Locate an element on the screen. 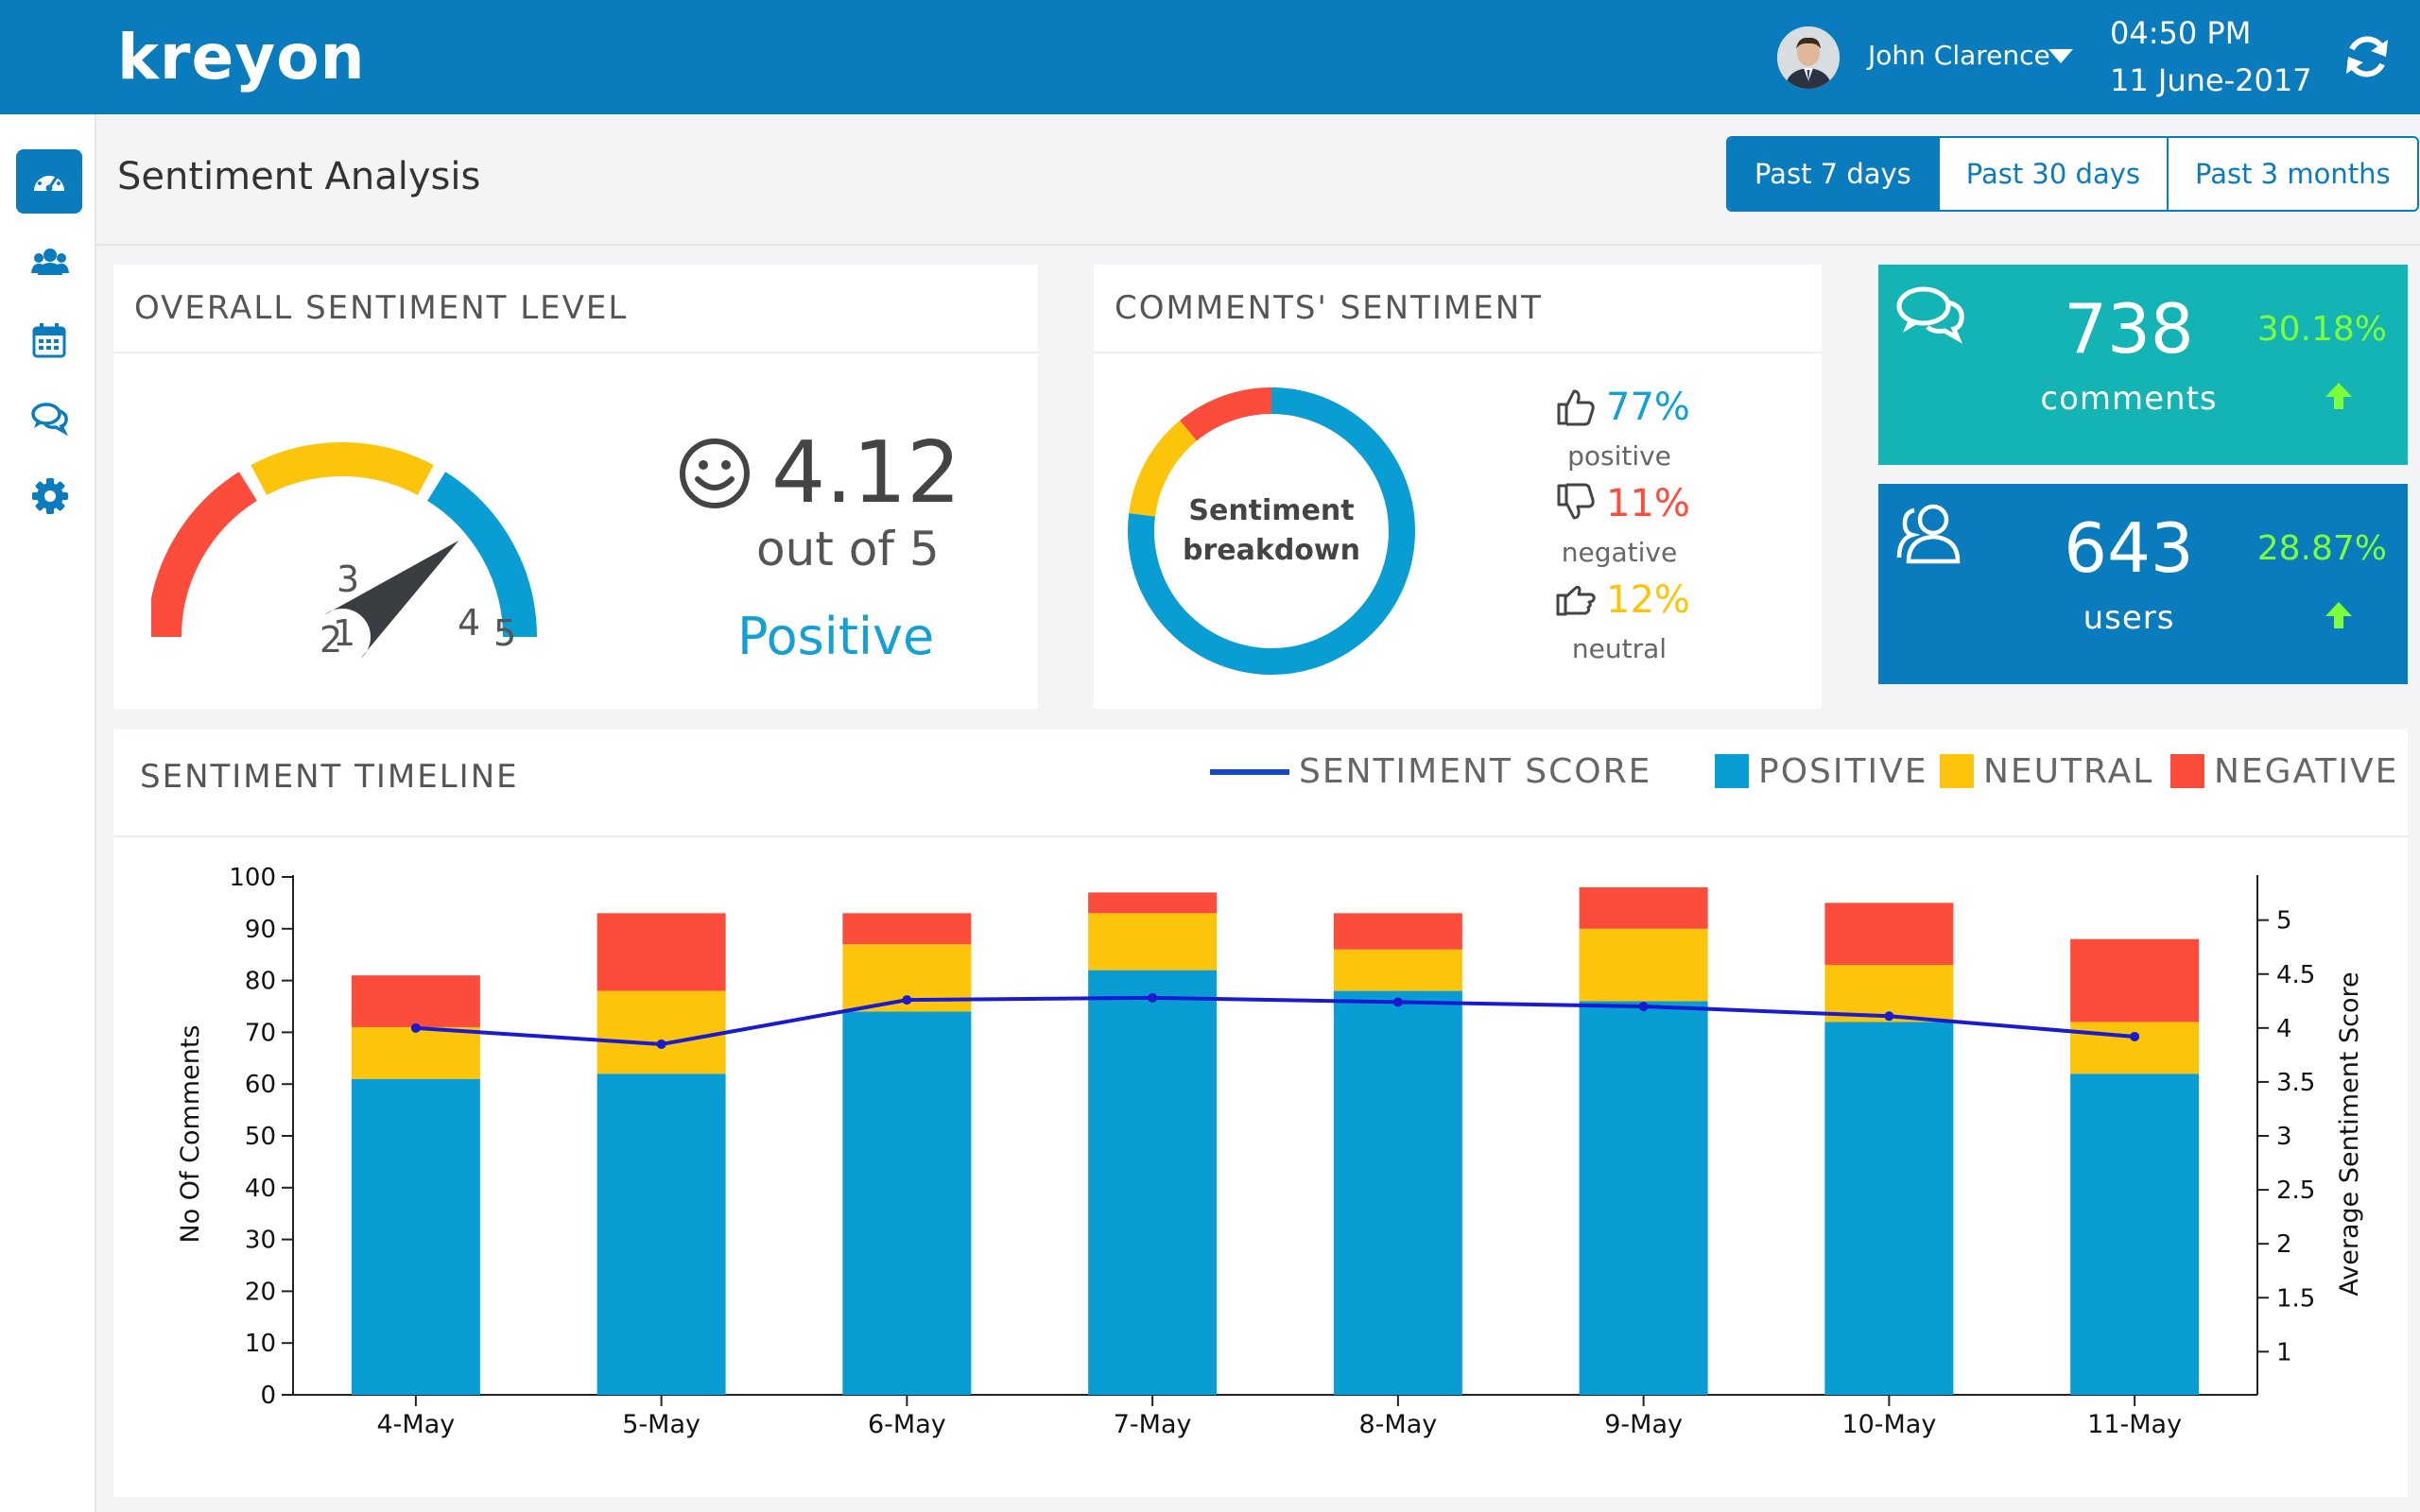 This screenshot has width=2420, height=1512. sidebar-item-dashboard is located at coordinates (49, 181).